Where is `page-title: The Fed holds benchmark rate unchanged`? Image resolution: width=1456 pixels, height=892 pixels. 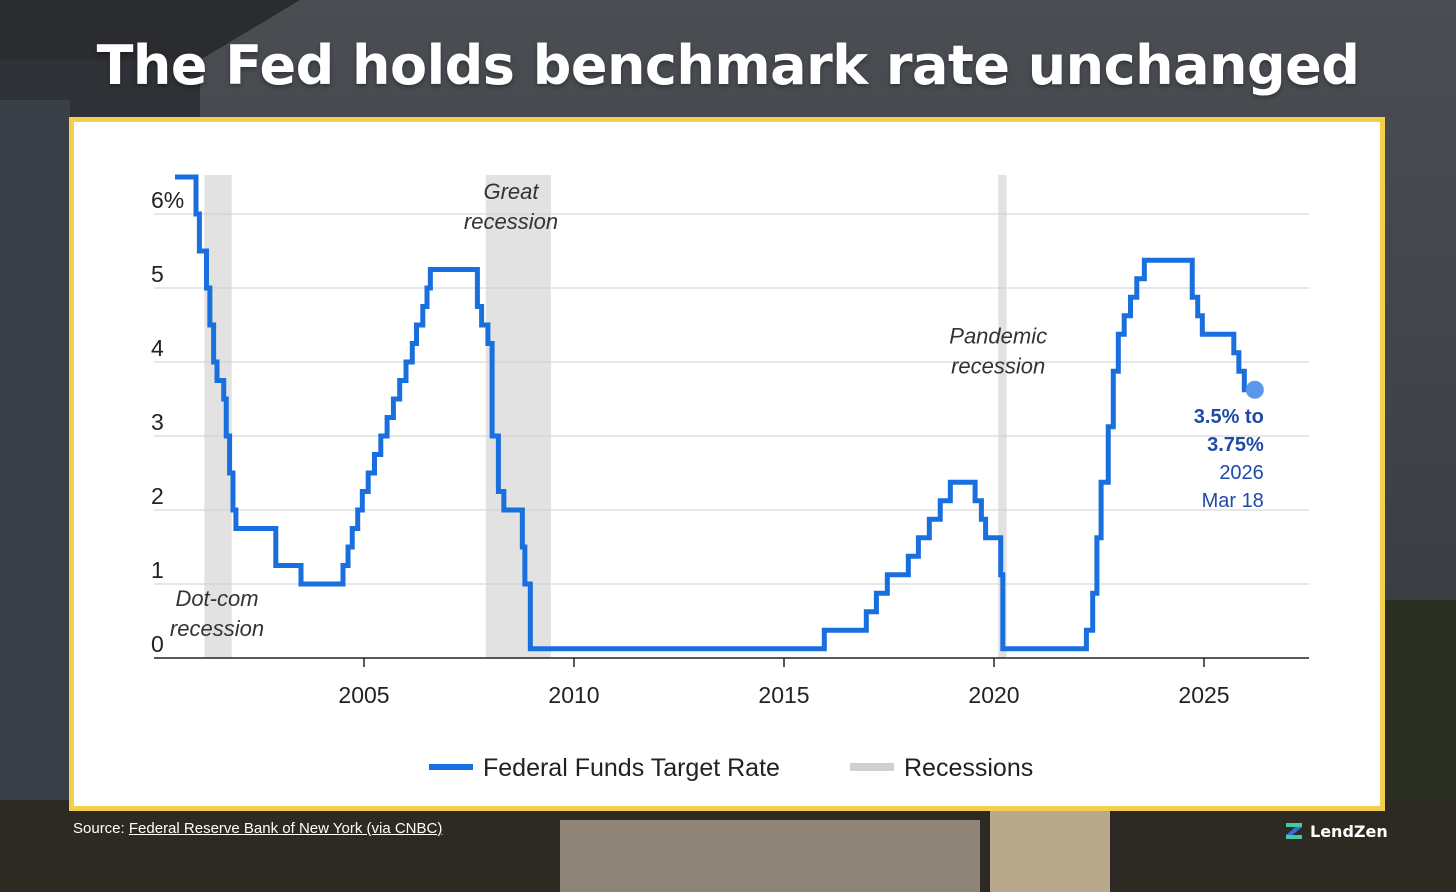
page-title: The Fed holds benchmark rate unchanged is located at coordinates (728, 65).